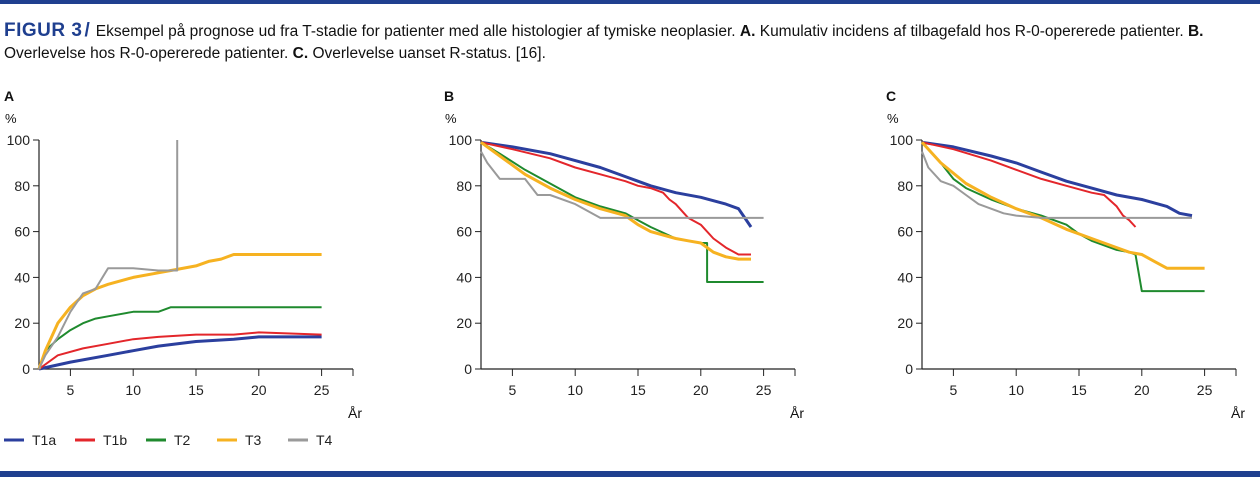 The height and width of the screenshot is (483, 1260). What do you see at coordinates (355, 413) in the screenshot?
I see `xlabel-a: År` at bounding box center [355, 413].